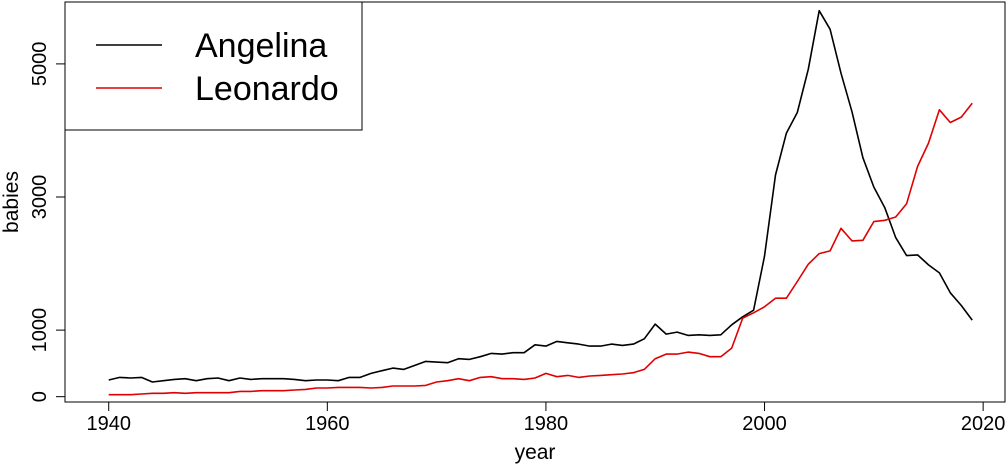  What do you see at coordinates (108, 424) in the screenshot?
I see `x-tick-label: 1940` at bounding box center [108, 424].